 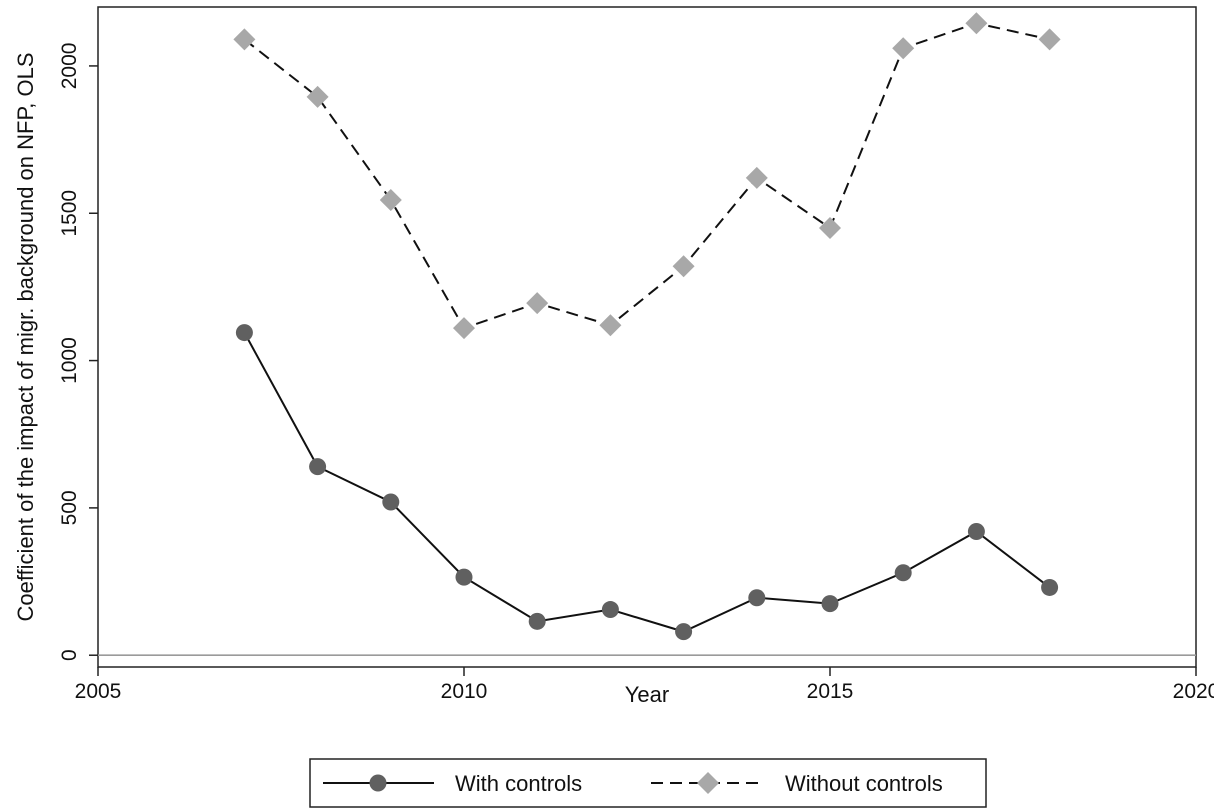 I want to click on legend-box, so click(x=648, y=783).